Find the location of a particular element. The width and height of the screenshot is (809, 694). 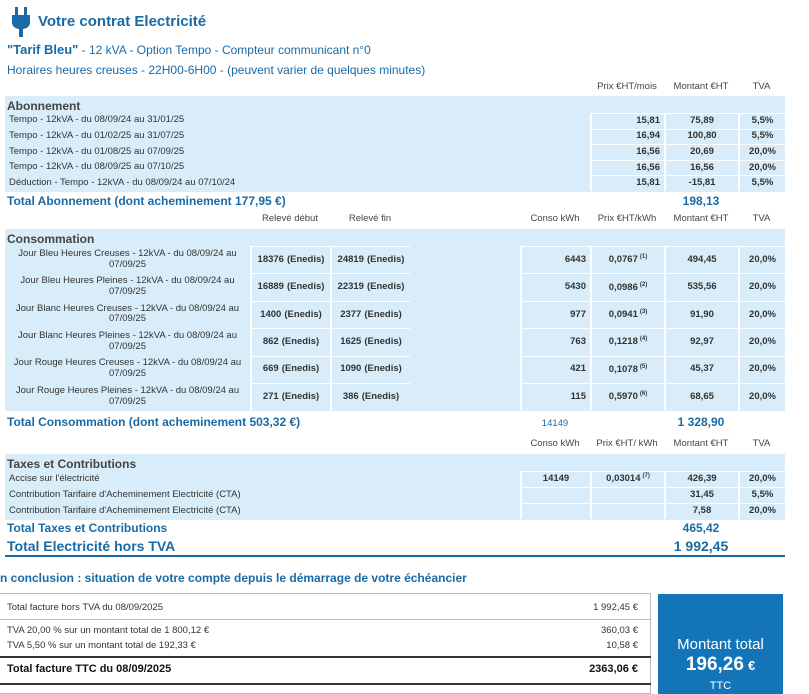

cell-text: 386 (Enedis) is located at coordinates (371, 396).